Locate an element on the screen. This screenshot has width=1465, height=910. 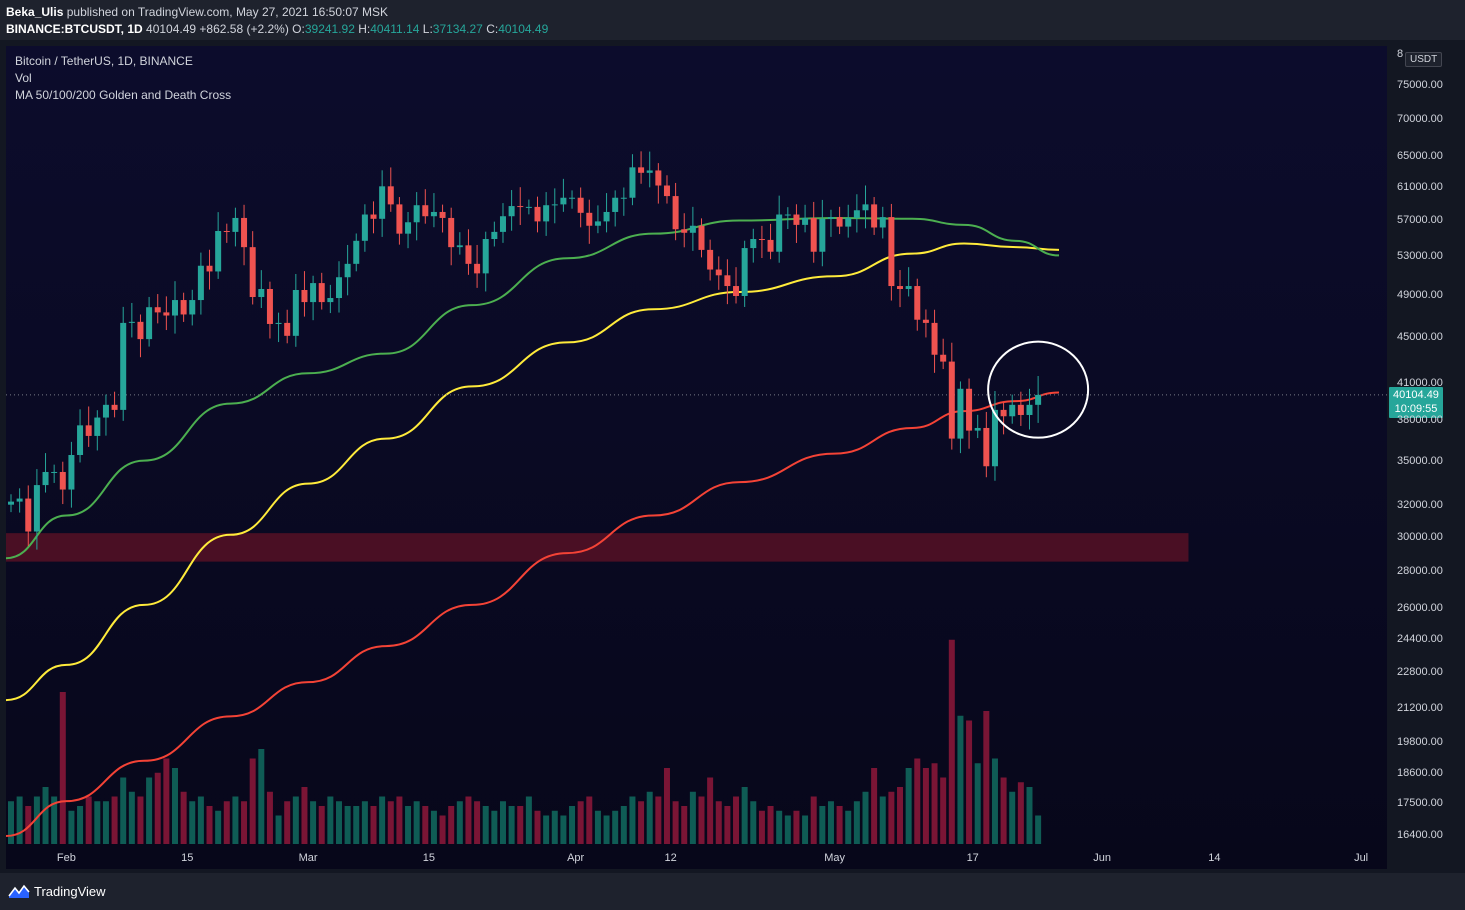
footer-bar: TradingView is located at coordinates (732, 891).